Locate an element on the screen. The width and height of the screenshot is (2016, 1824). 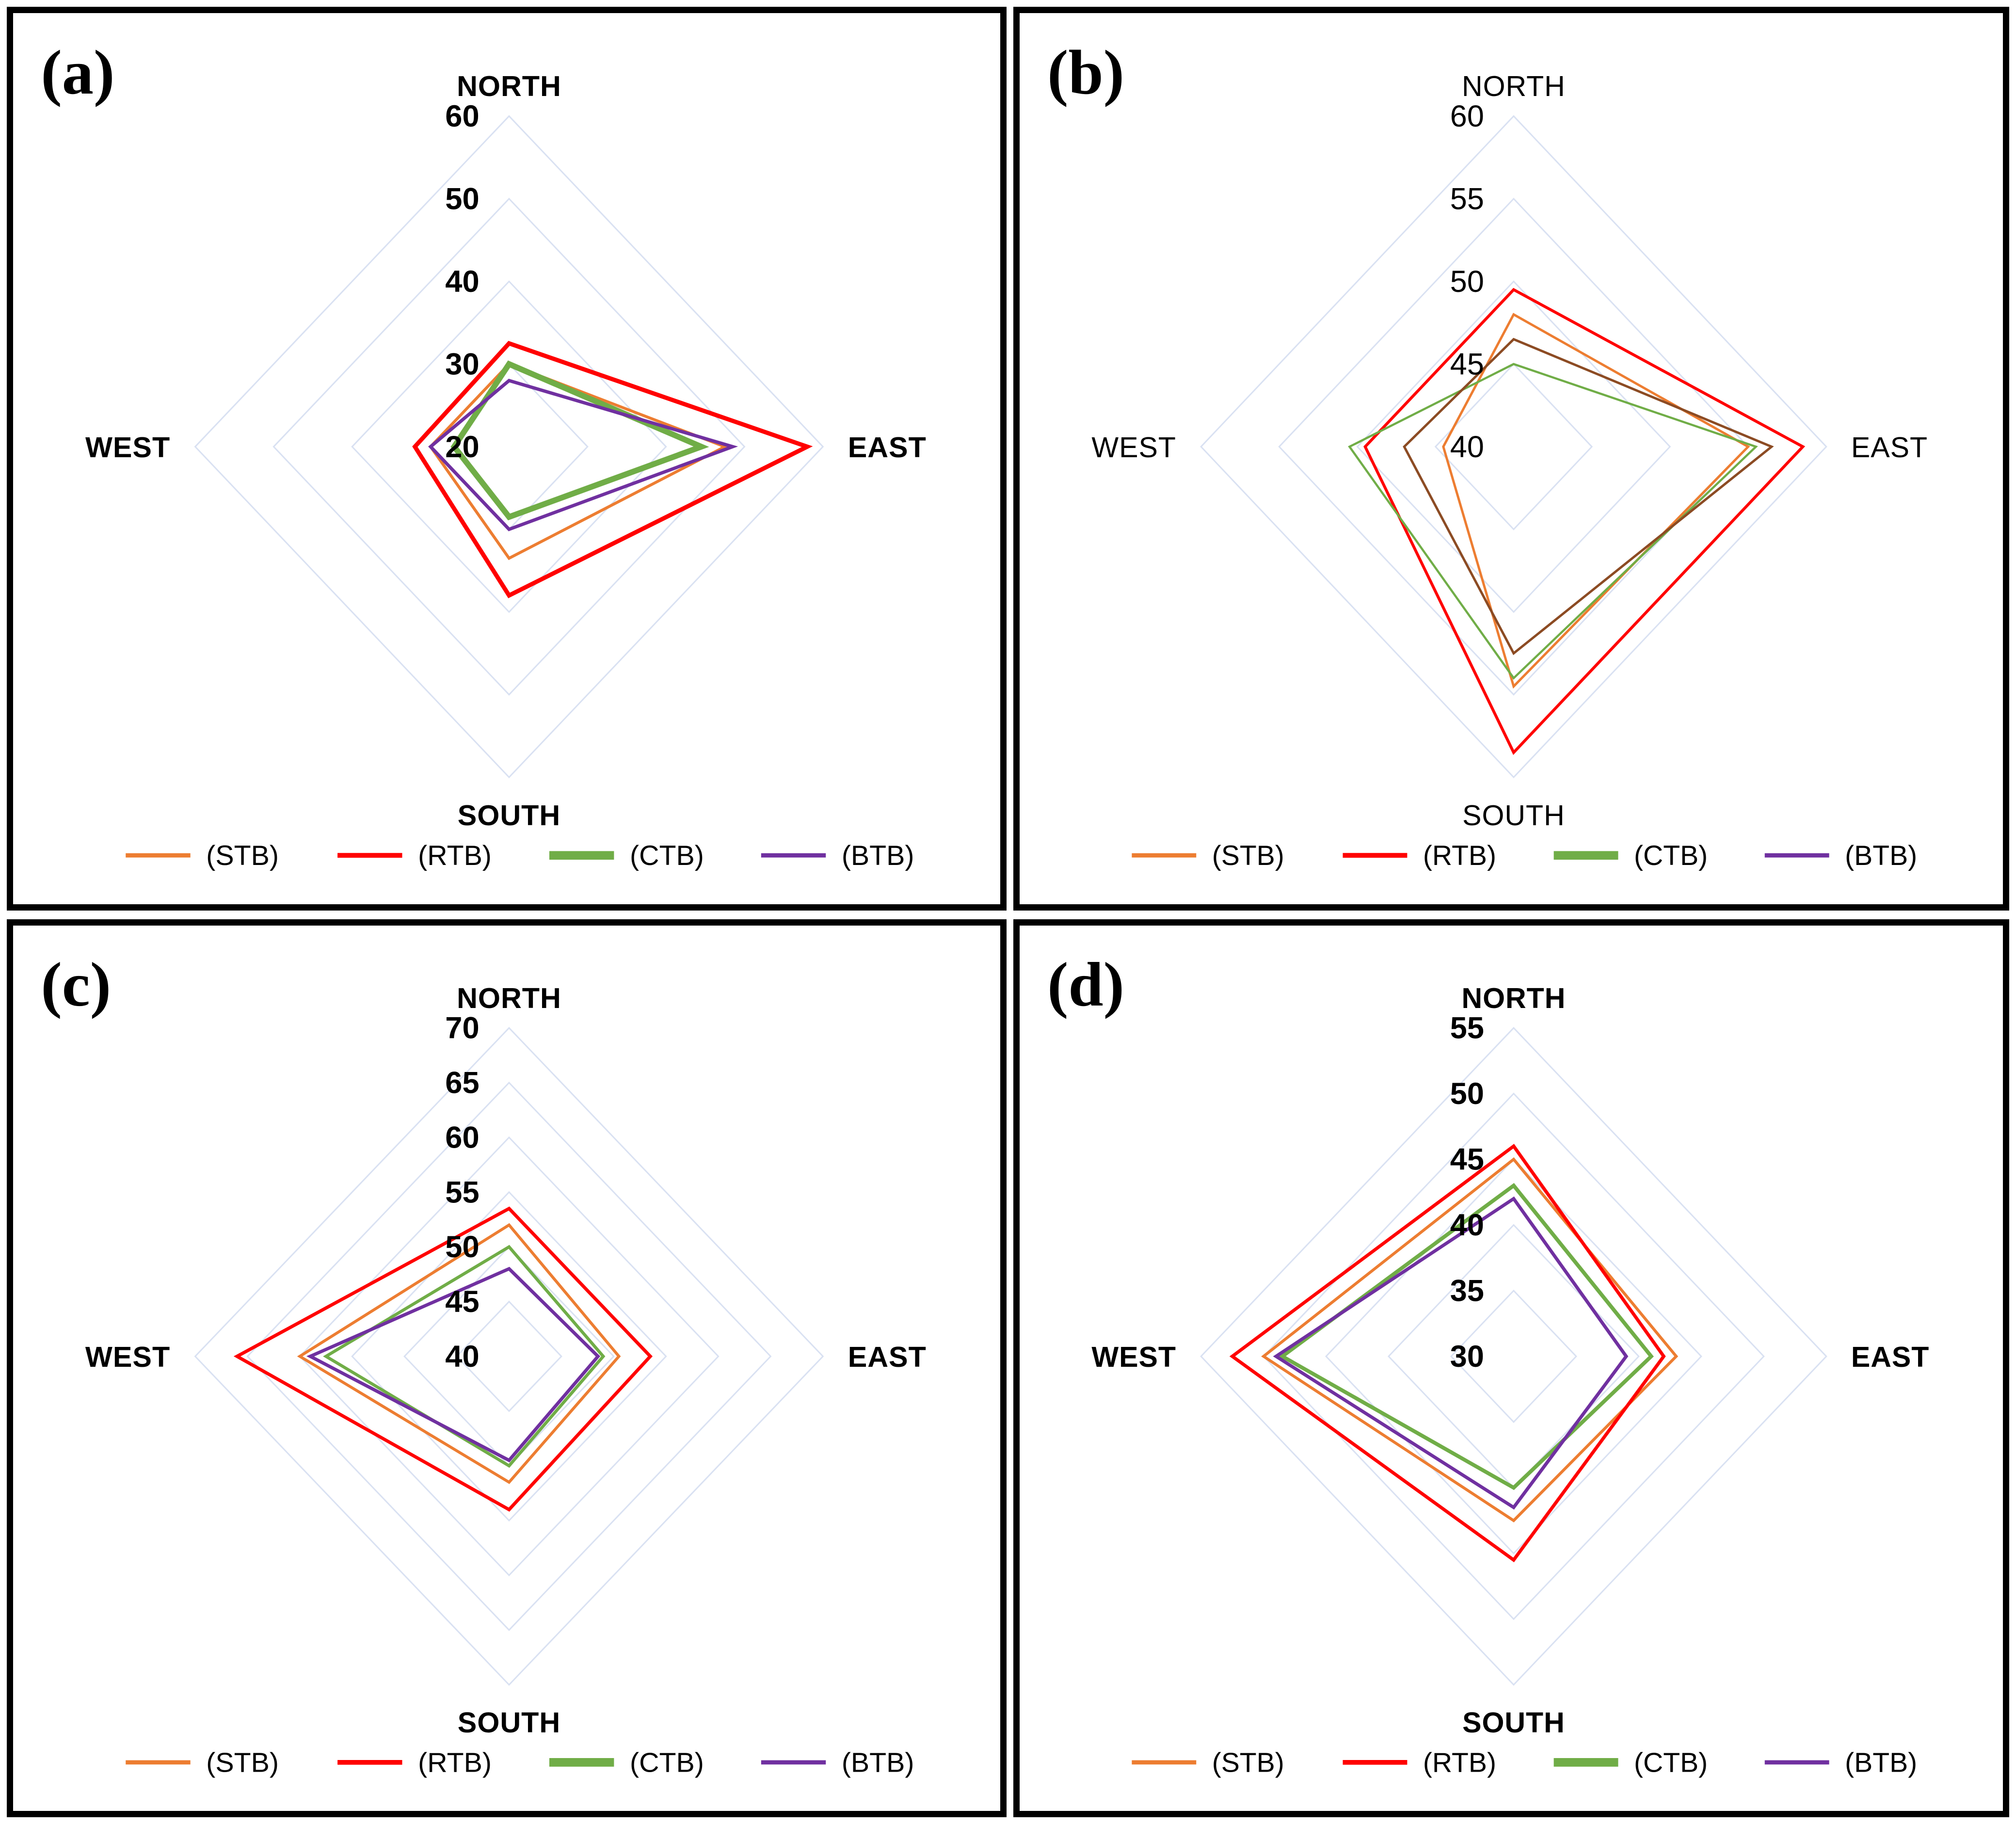
series-polygon-stb is located at coordinates (459, 1353).